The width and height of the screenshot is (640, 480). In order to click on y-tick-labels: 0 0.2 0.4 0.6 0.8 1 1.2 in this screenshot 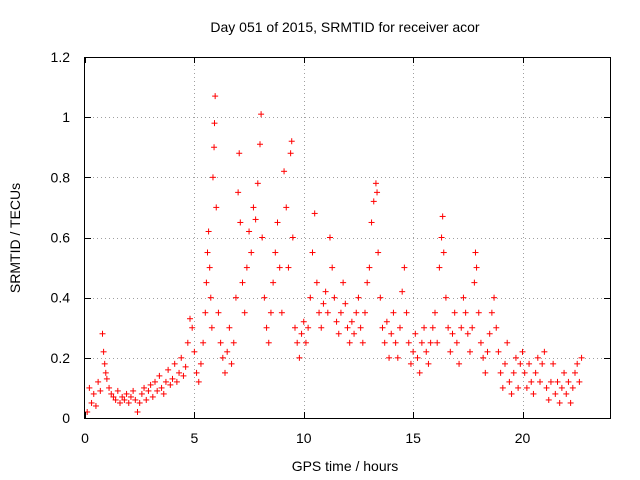, I will do `click(61, 237)`.